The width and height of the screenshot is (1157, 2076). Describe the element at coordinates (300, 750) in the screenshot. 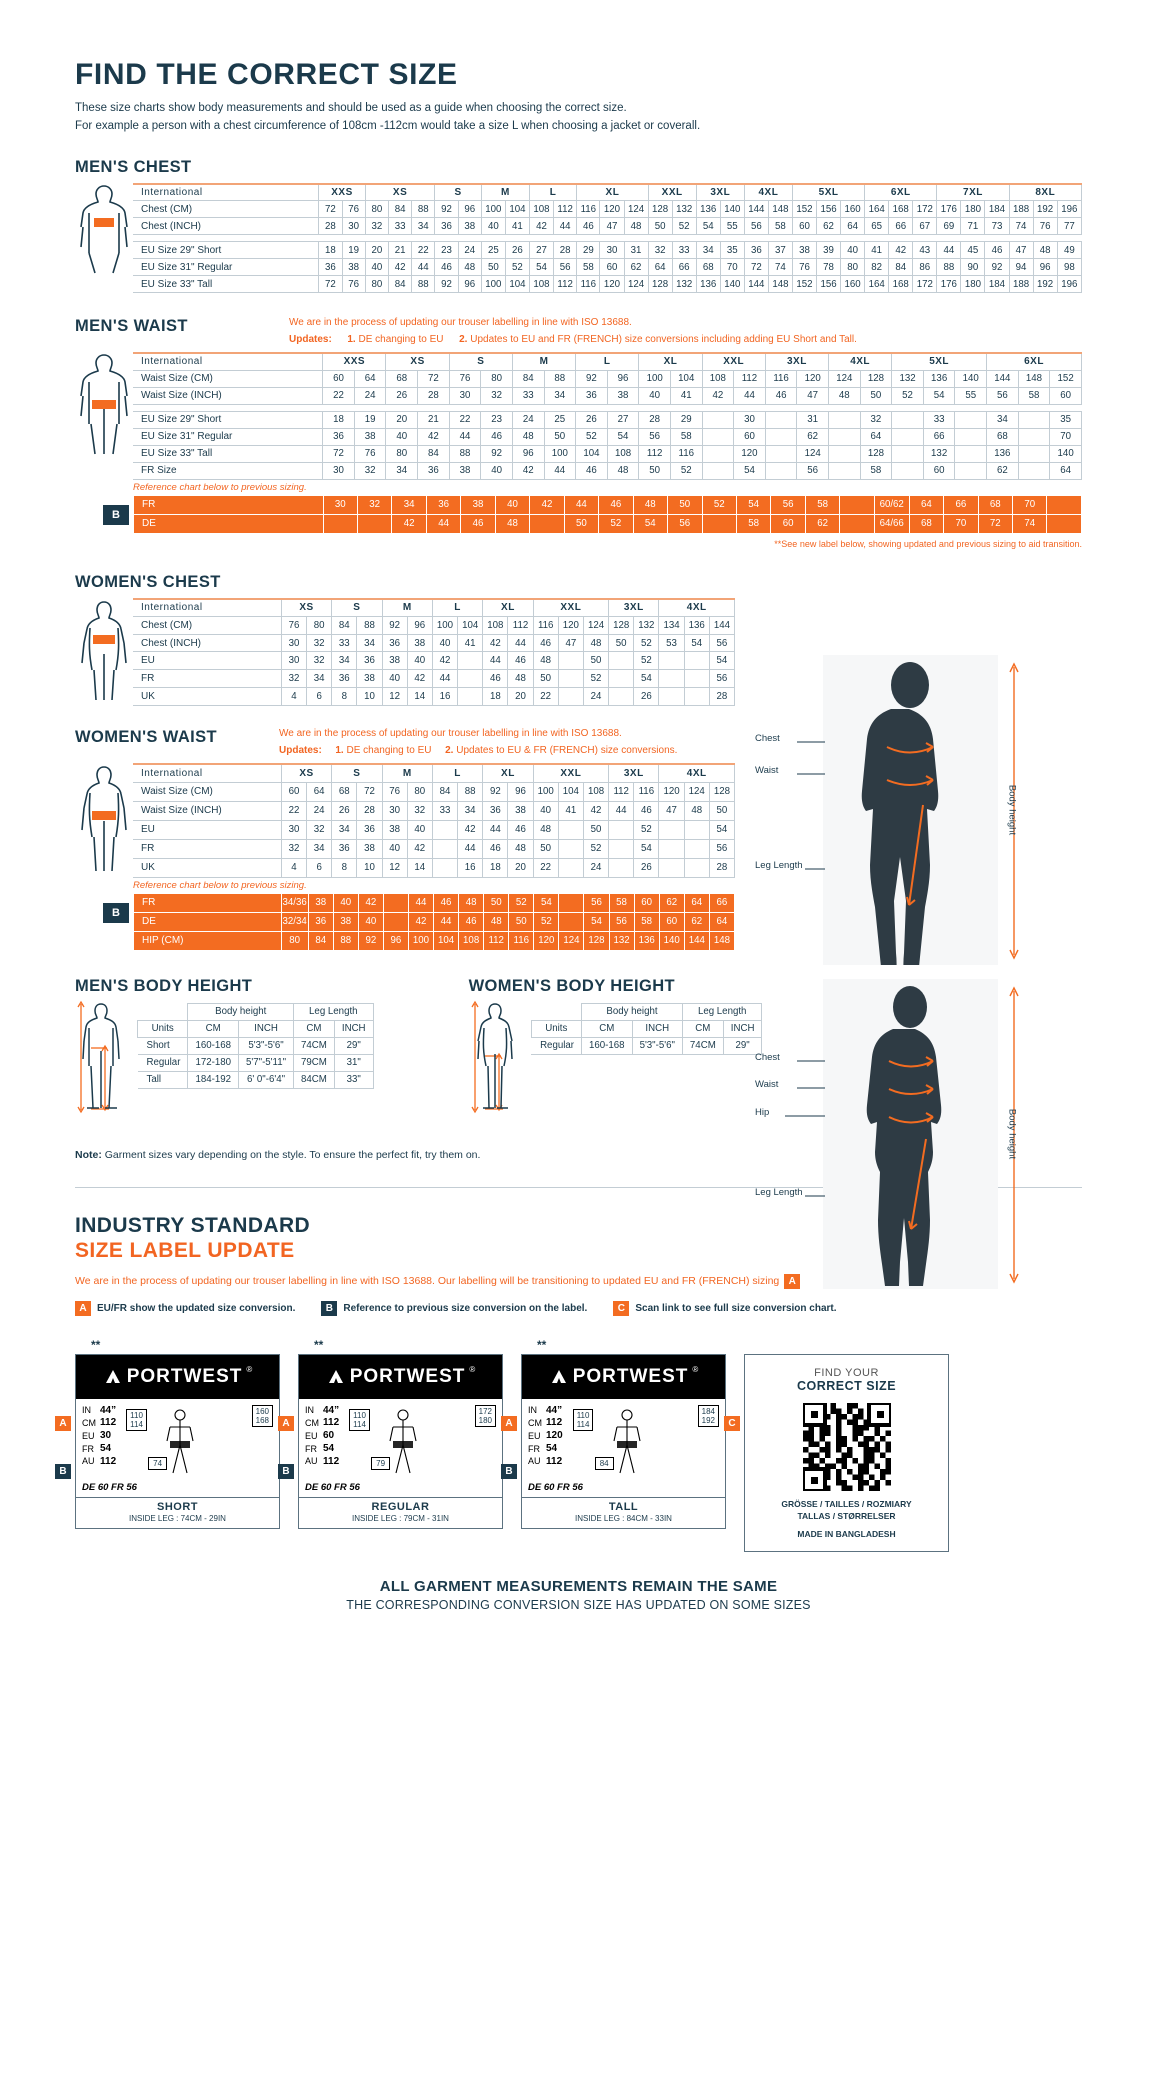

I see `updates-label-women: Updates:` at that location.